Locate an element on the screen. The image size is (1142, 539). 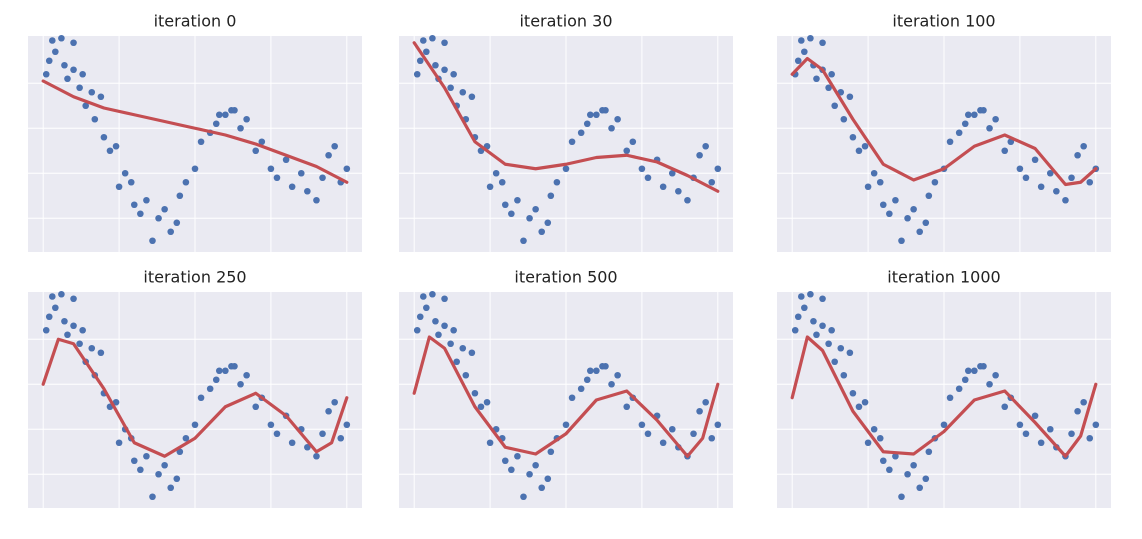
panel-title: iteration 250 is located at coordinates (194, 277).